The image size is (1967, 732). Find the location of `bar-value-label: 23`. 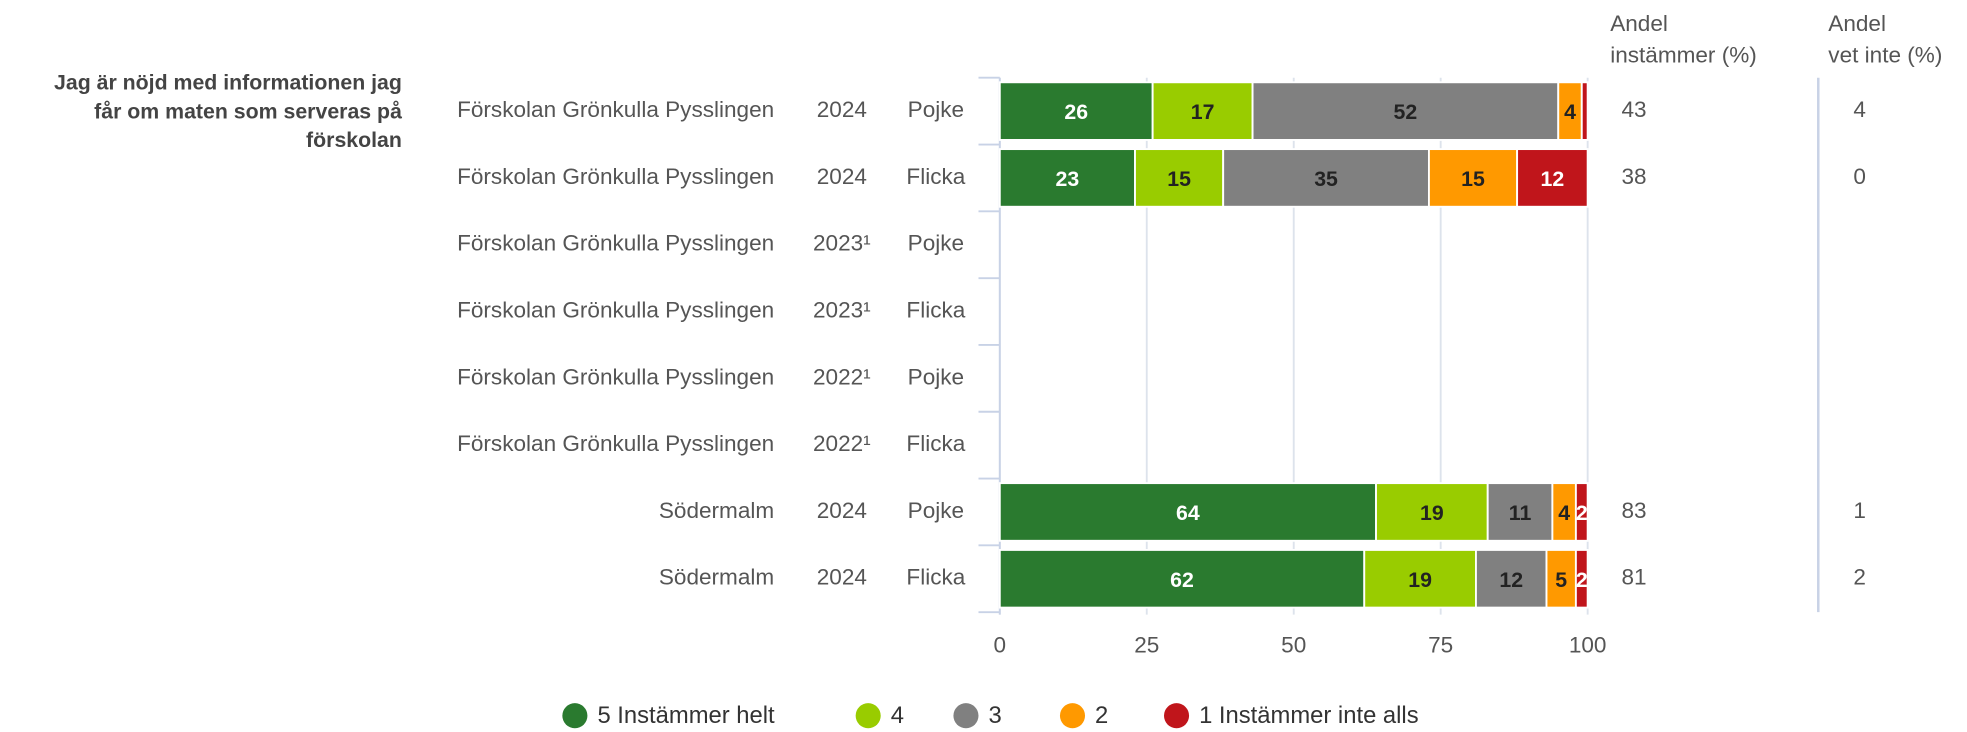

bar-value-label: 23 is located at coordinates (1068, 179).